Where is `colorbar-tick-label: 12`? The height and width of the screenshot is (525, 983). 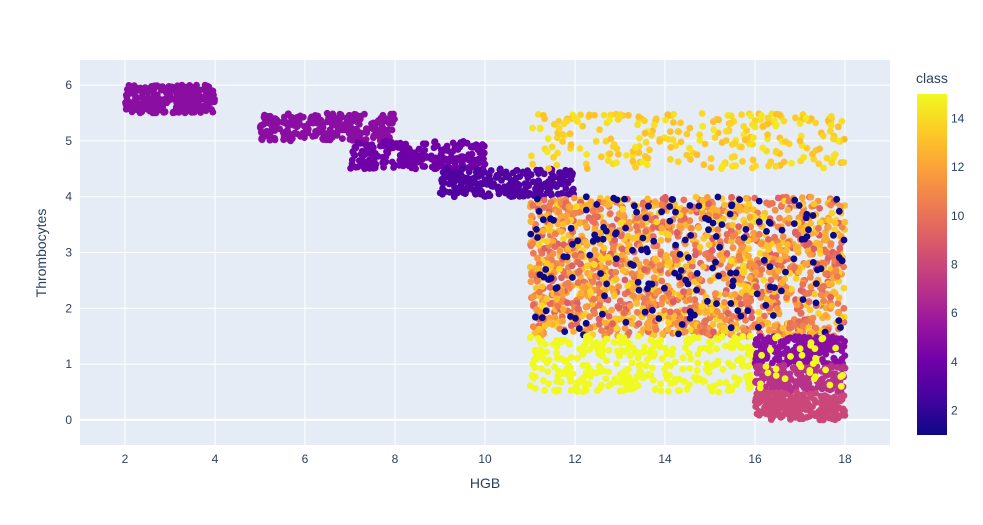
colorbar-tick-label: 12 is located at coordinates (958, 167).